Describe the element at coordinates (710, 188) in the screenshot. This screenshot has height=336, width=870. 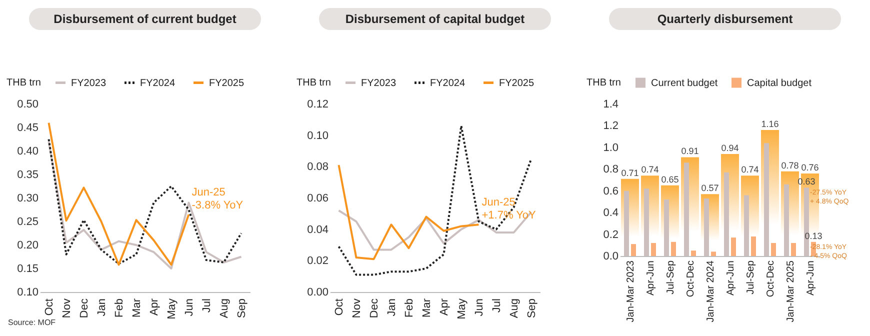
I see `data-label: 0.57` at that location.